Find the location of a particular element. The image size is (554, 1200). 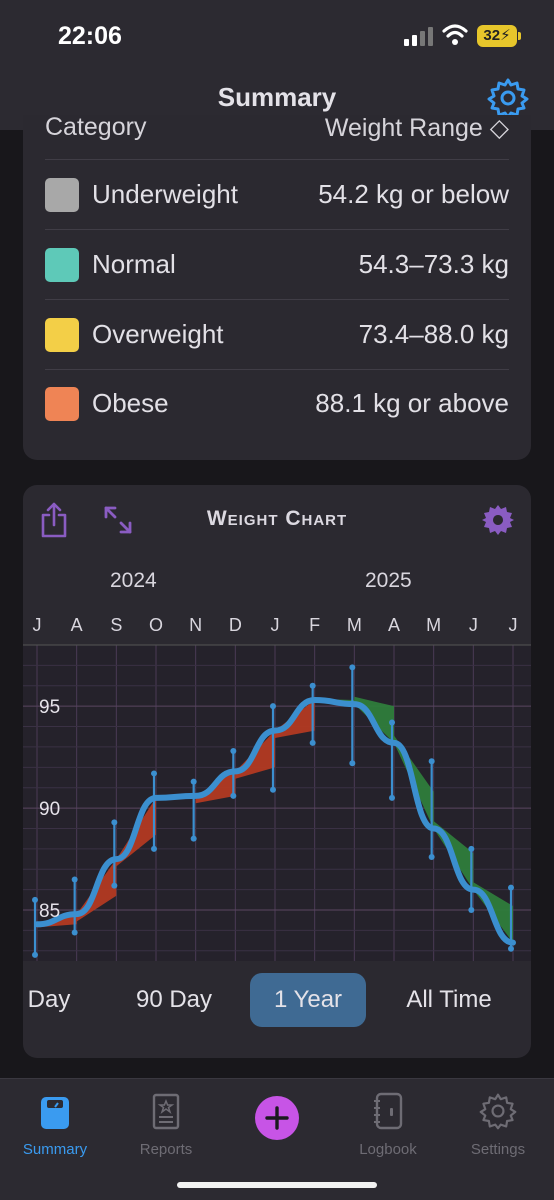

year-label-2025: 2025 is located at coordinates (388, 580).